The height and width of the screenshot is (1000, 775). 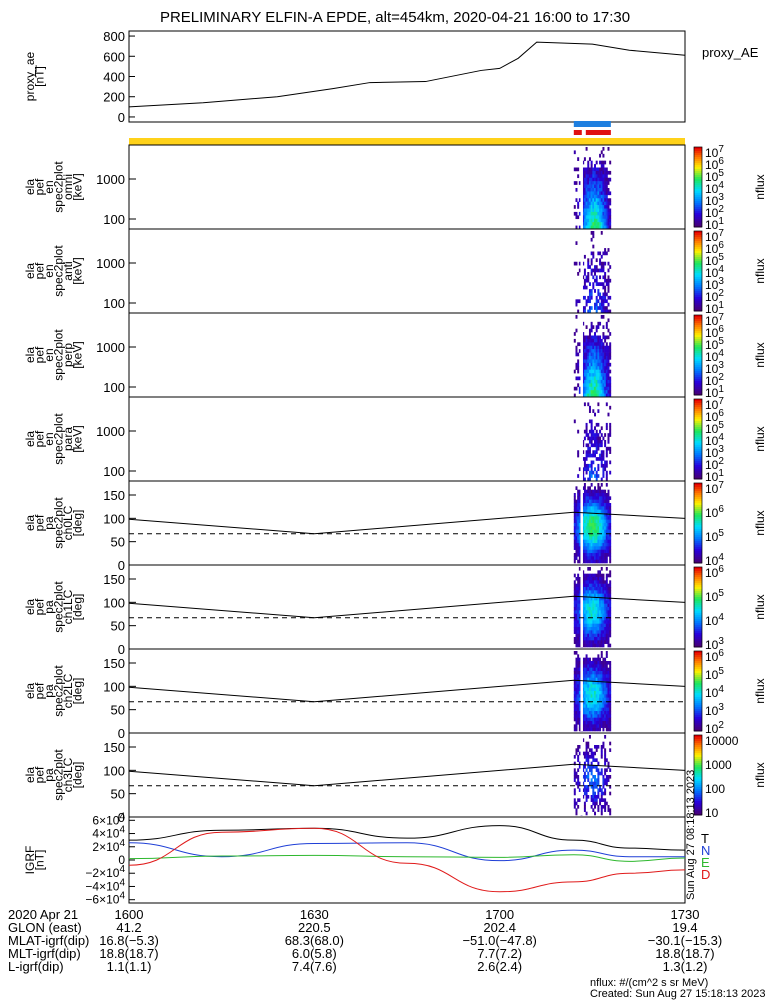 What do you see at coordinates (30, 187) in the screenshot?
I see `spec-ylabel-0: ela` at bounding box center [30, 187].